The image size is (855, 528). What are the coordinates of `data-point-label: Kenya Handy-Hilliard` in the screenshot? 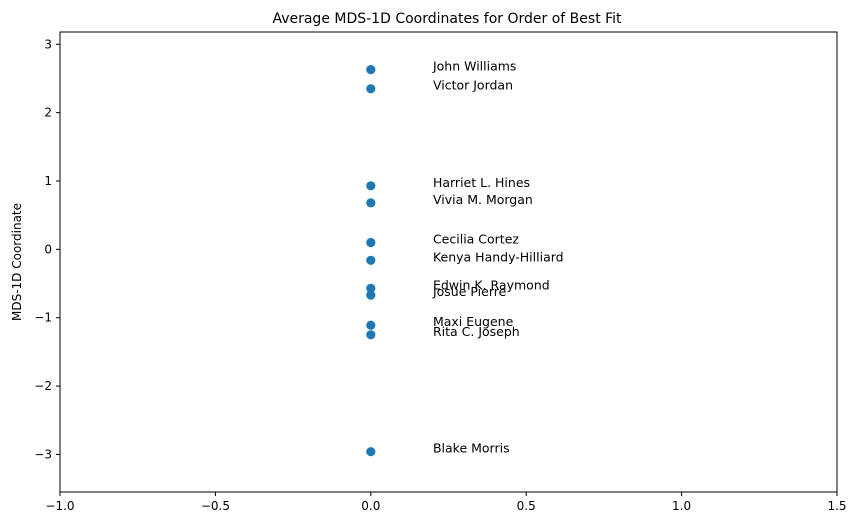 It's located at (498, 256).